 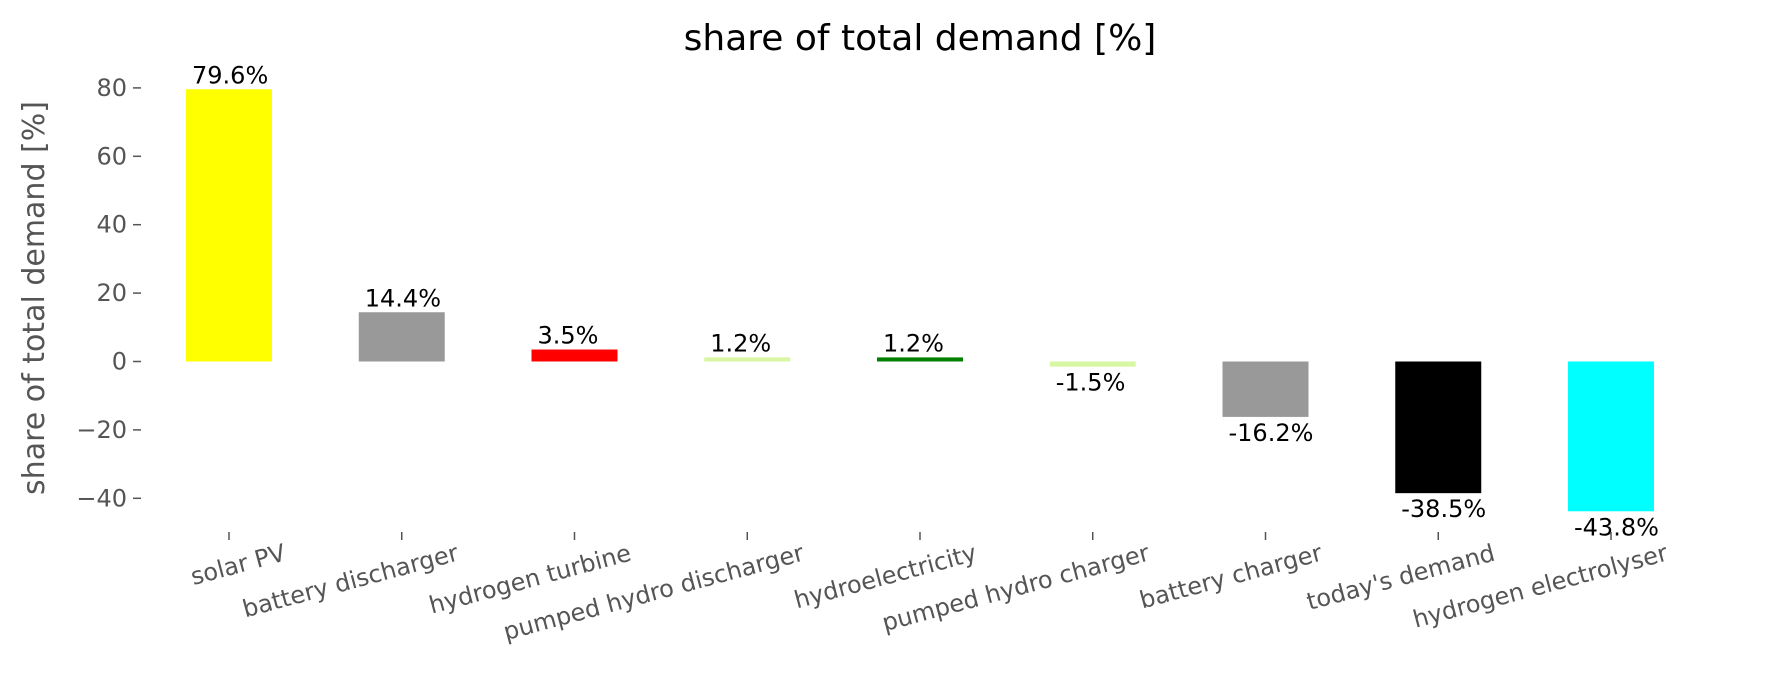 What do you see at coordinates (119, 362) in the screenshot?
I see `y-tick-label: 0` at bounding box center [119, 362].